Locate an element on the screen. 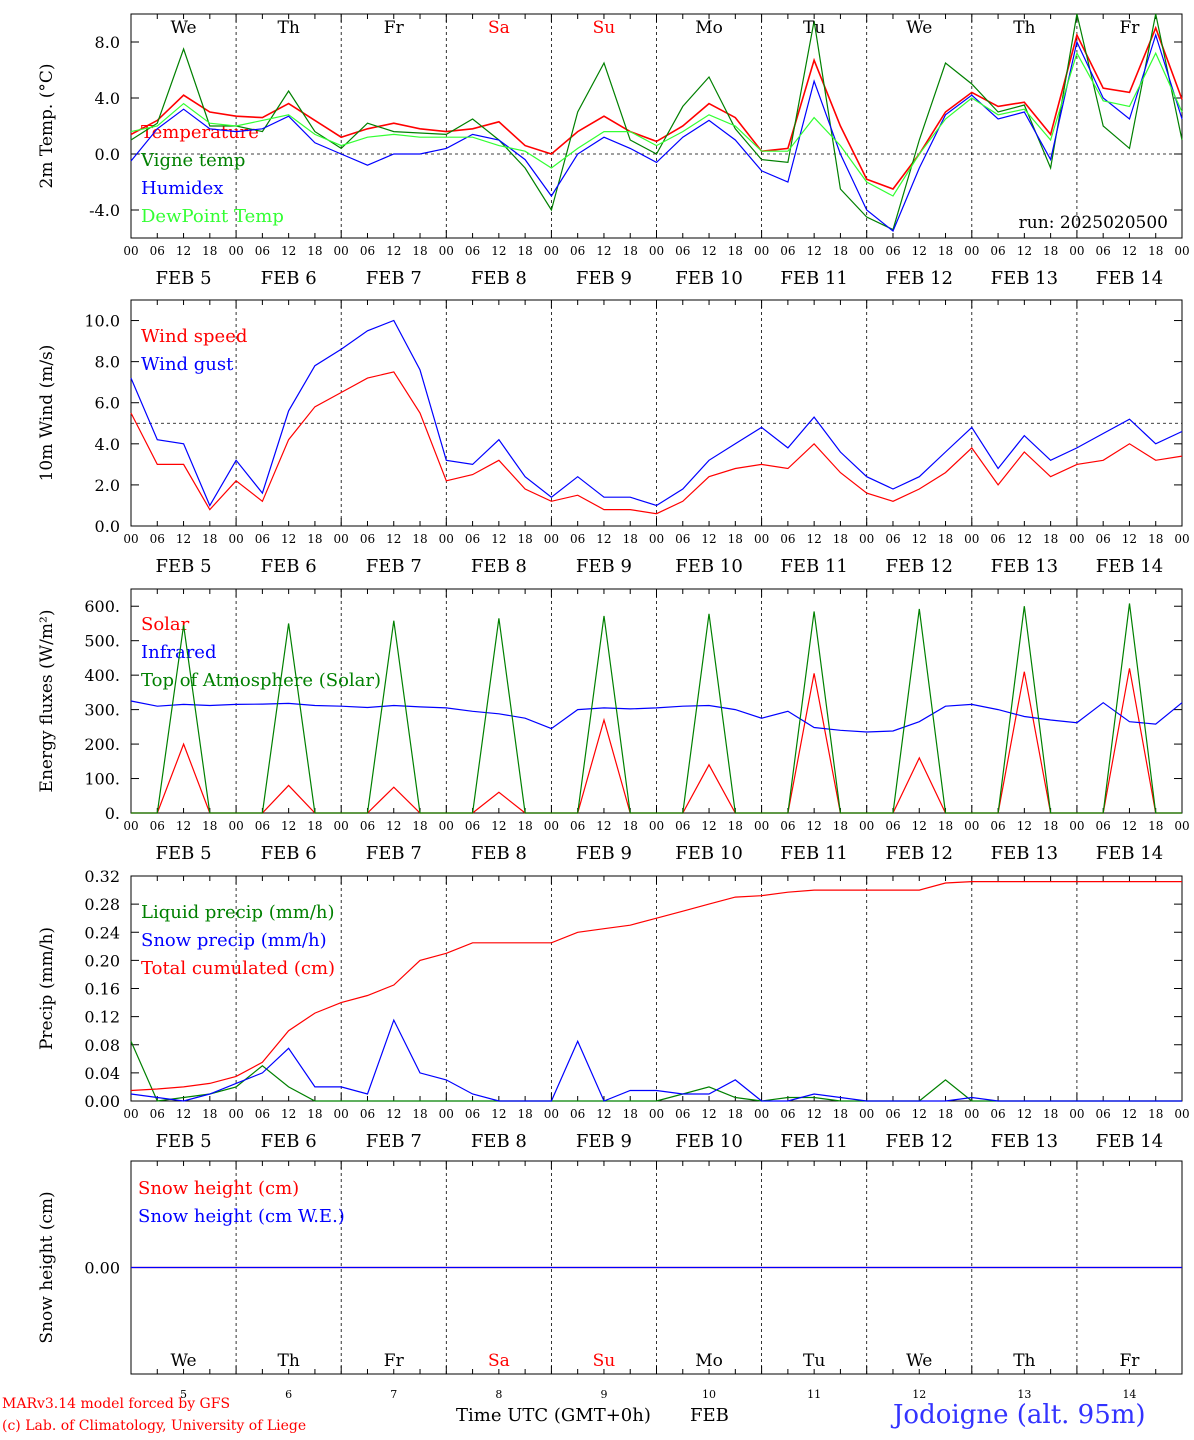  y-tick-label: 0.24 is located at coordinates (102, 932).